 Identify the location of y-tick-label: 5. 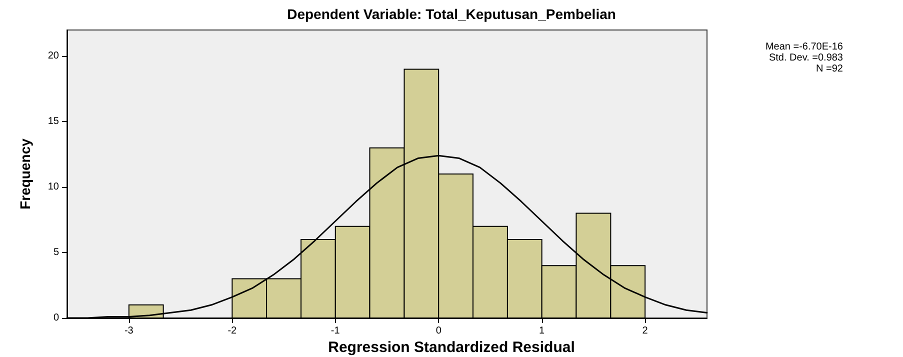
(56, 252).